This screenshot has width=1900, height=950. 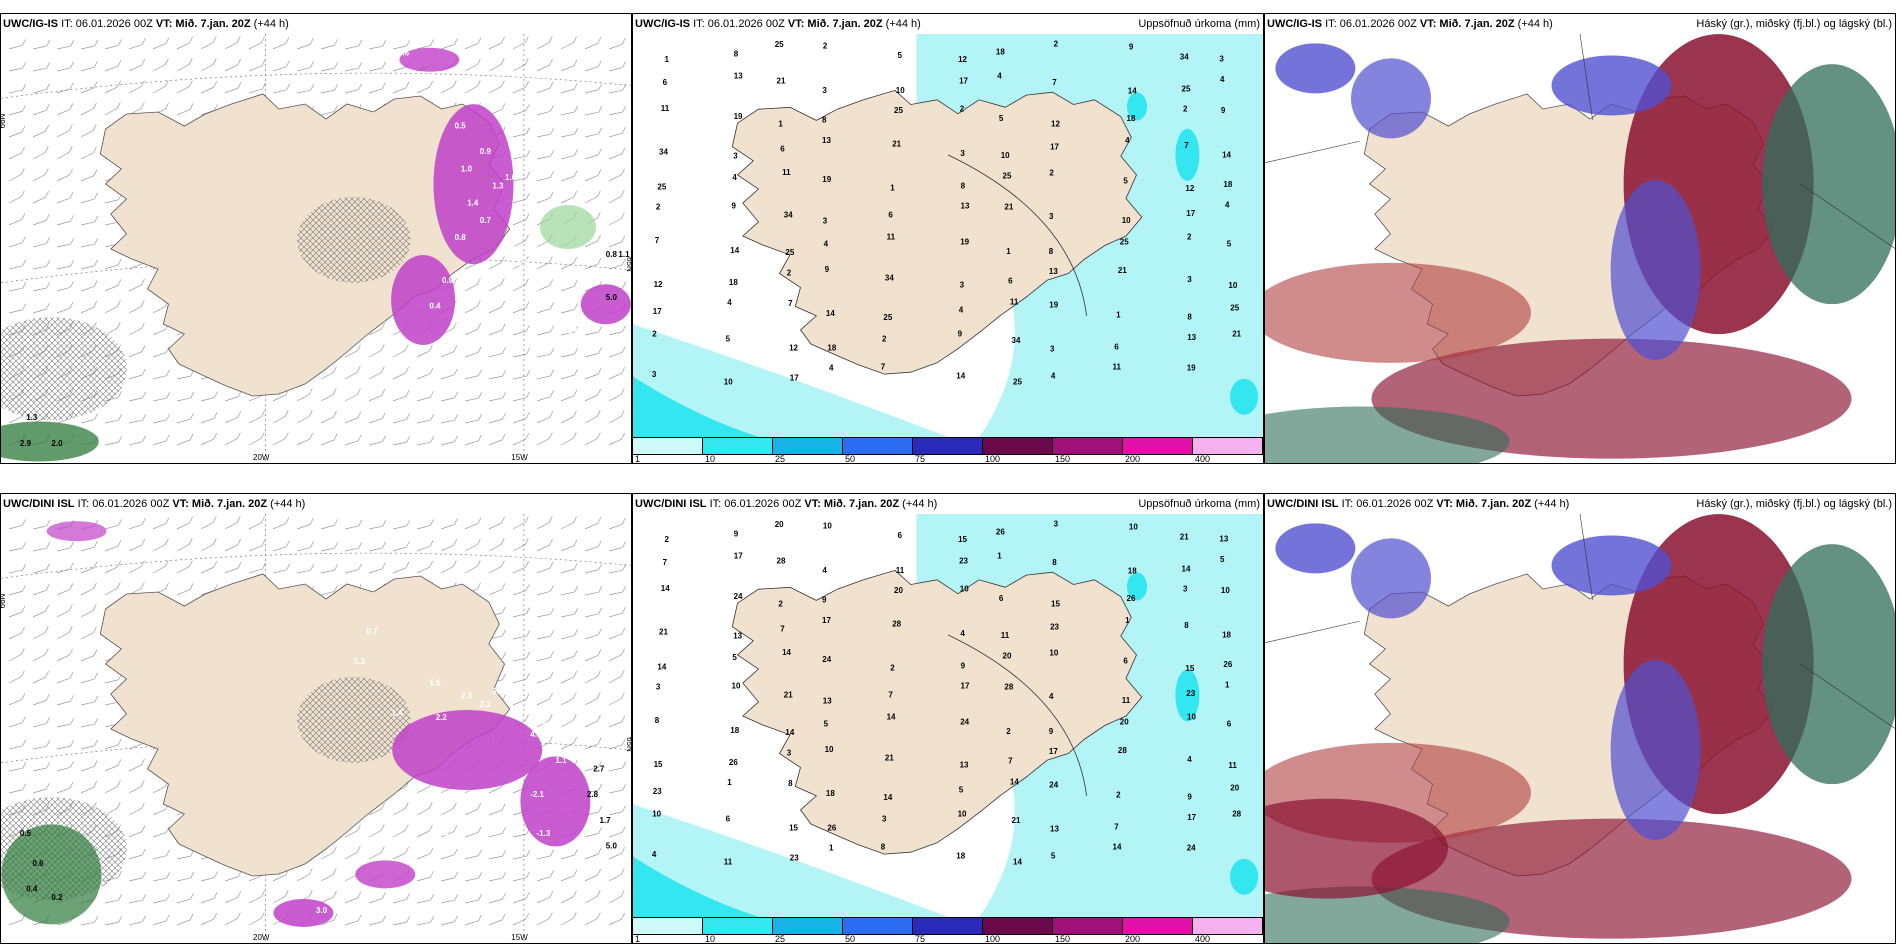 I want to click on precip-value: 17, so click(x=1053, y=751).